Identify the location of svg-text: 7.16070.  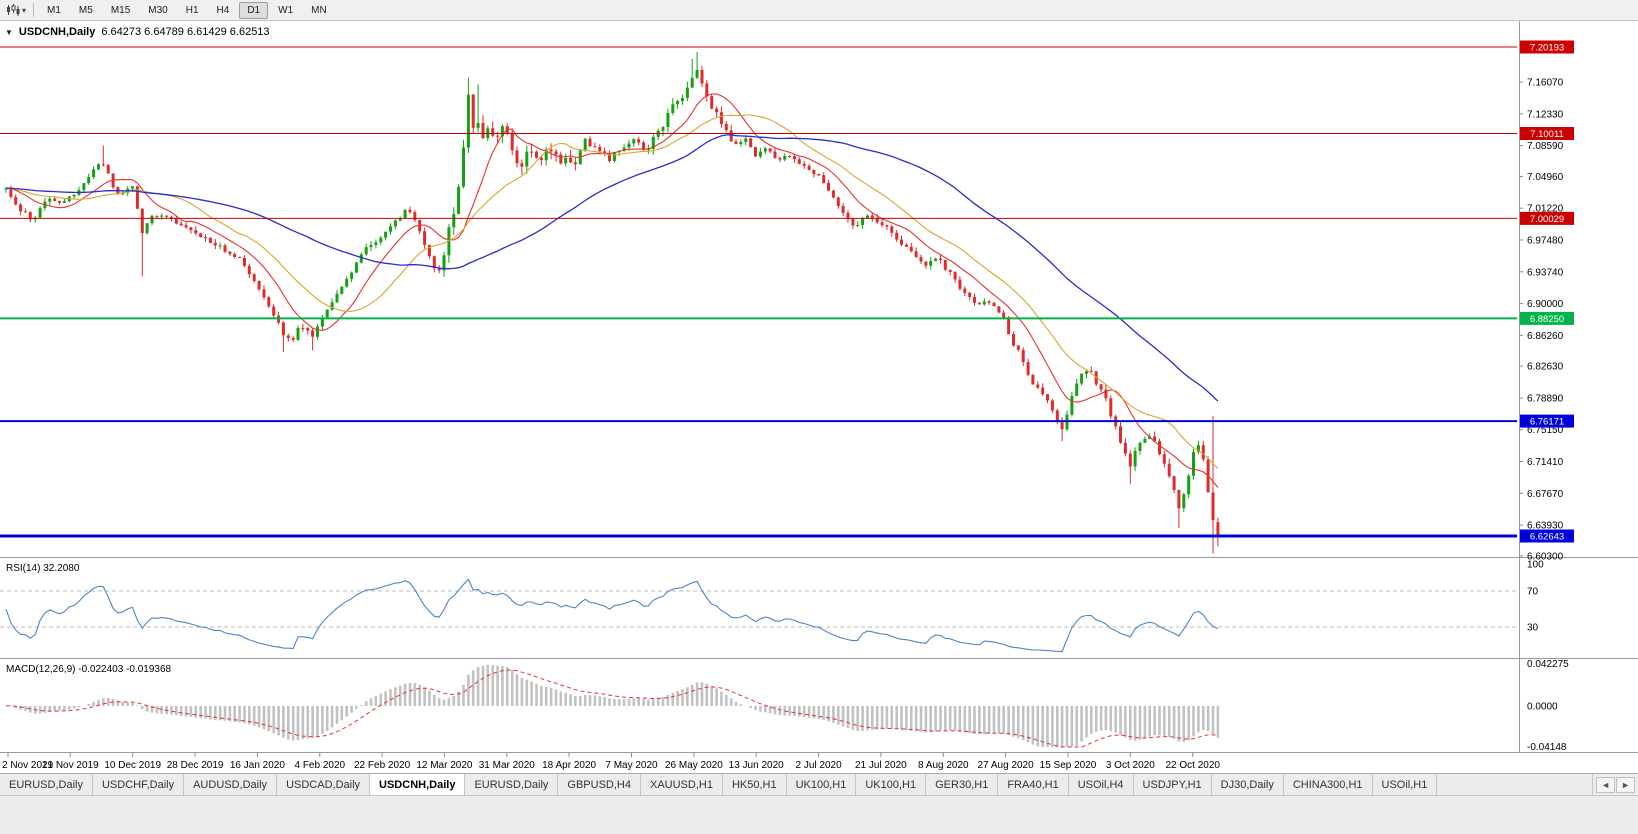
(1545, 83).